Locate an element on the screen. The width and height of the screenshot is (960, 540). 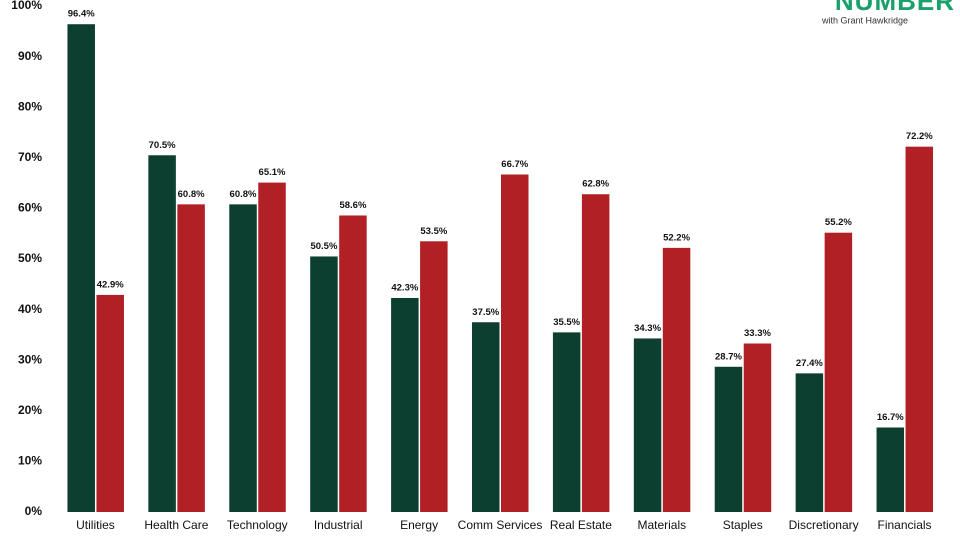
x-tick-label: Materials is located at coordinates (661, 525).